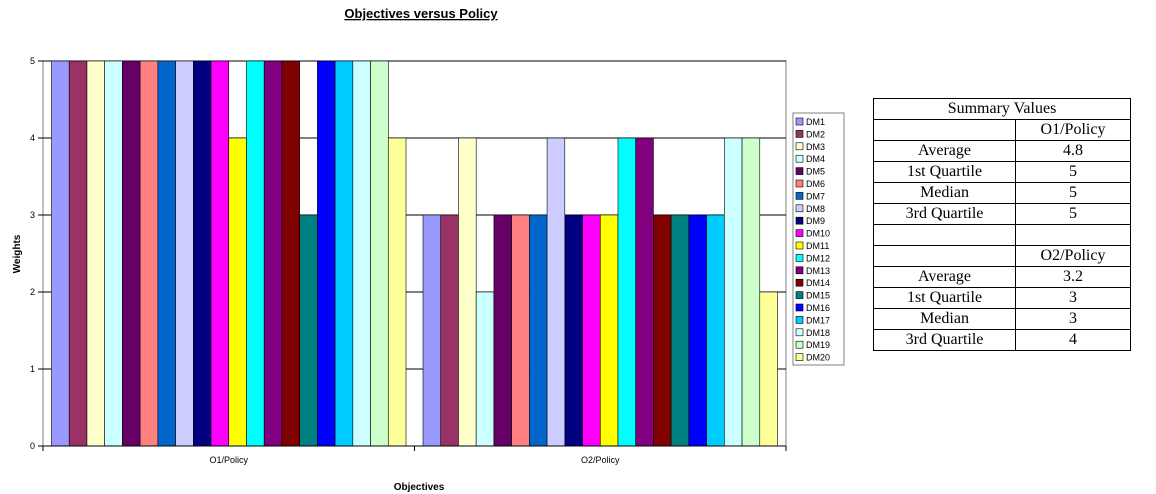  I want to click on summary-row: 3rd Quartile 4, so click(1002, 340).